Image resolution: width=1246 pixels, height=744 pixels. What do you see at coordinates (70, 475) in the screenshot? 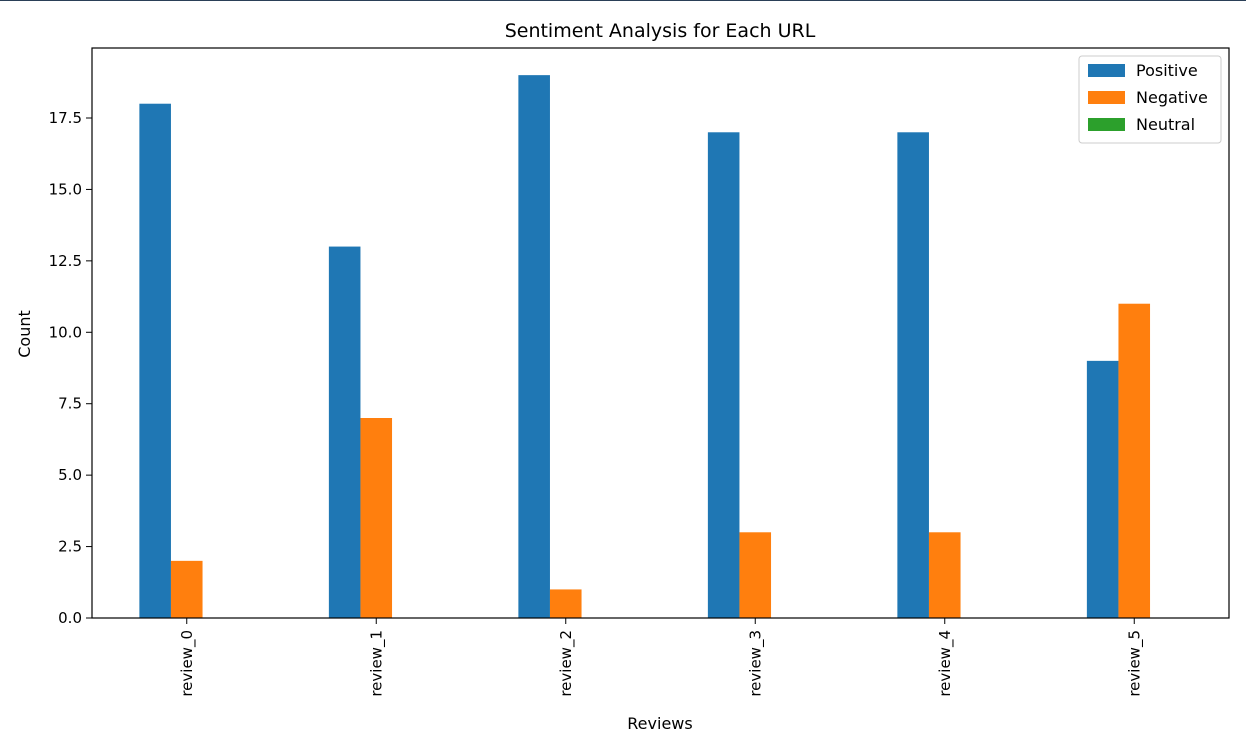
I see `y-tick-label: 5.0` at bounding box center [70, 475].